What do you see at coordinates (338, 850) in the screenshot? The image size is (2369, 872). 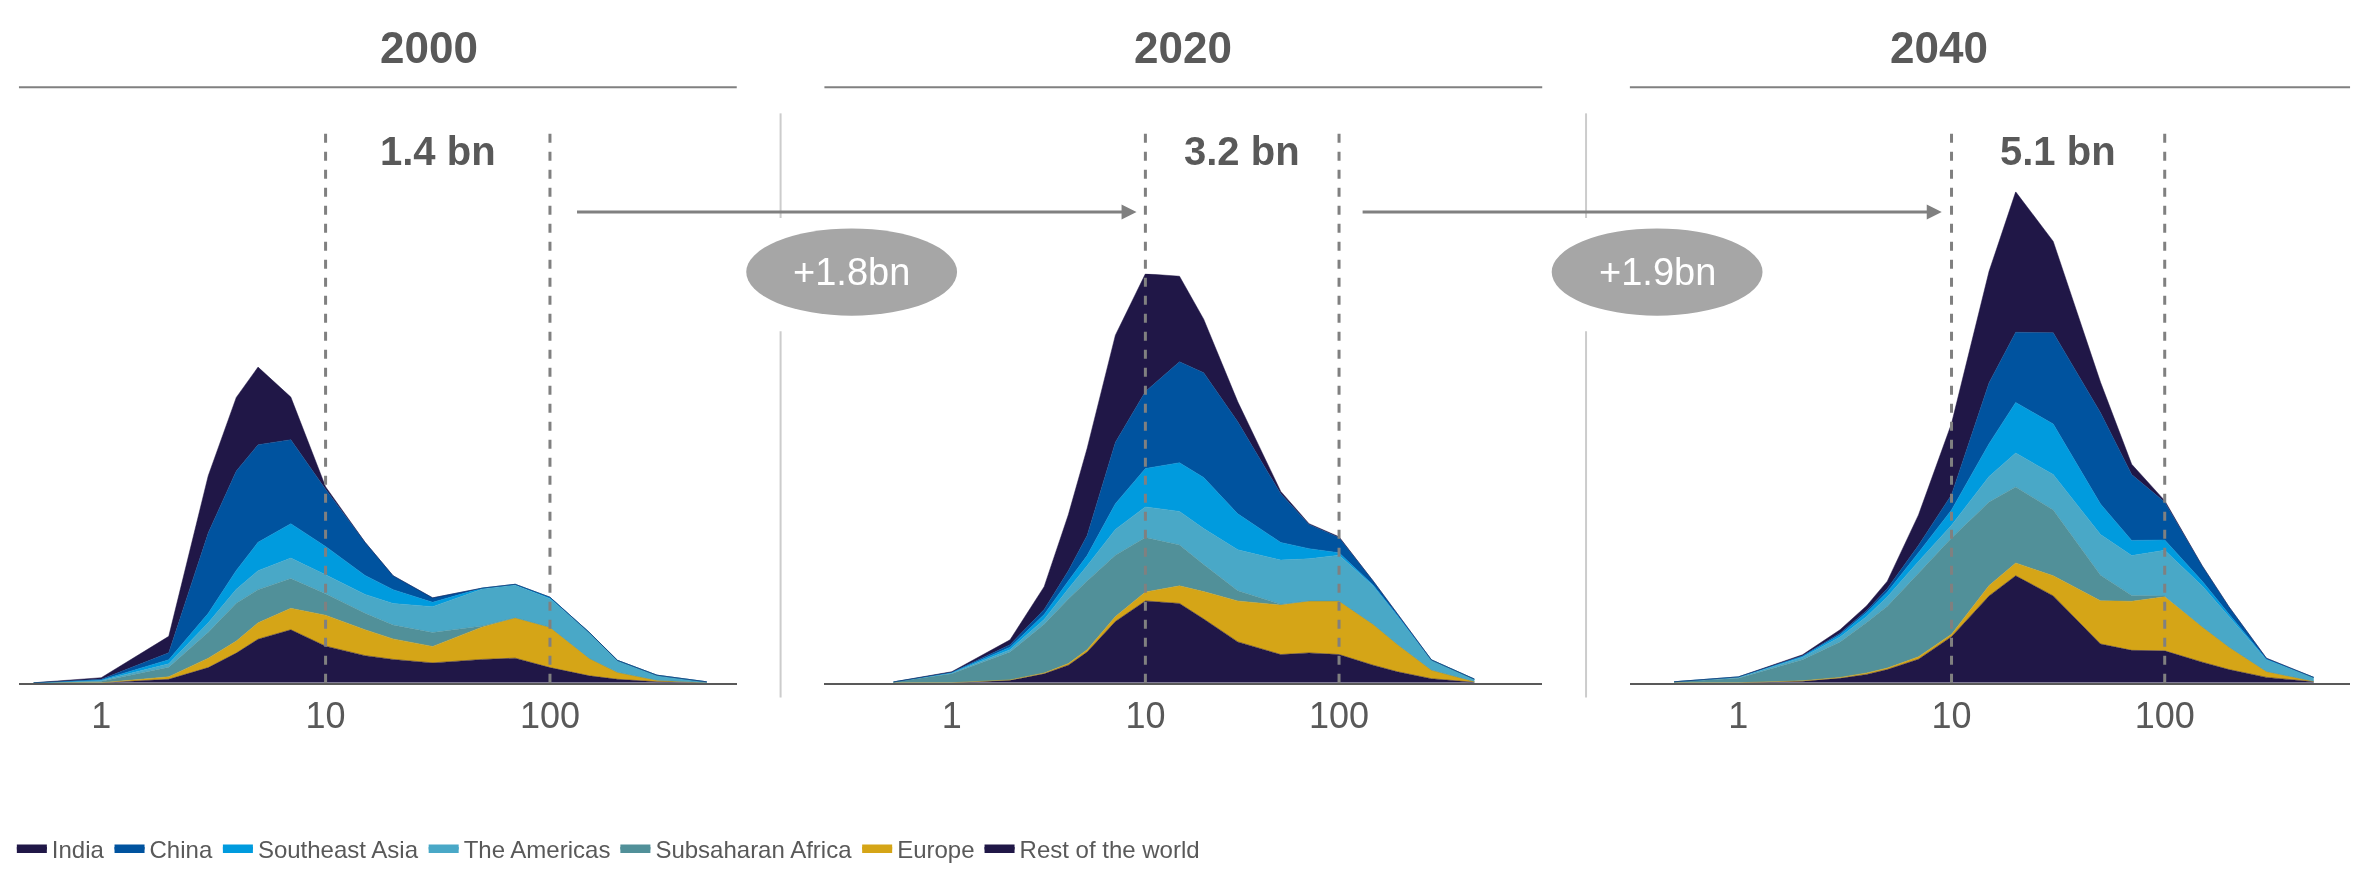 I see `legend-label: Southeast Asia` at bounding box center [338, 850].